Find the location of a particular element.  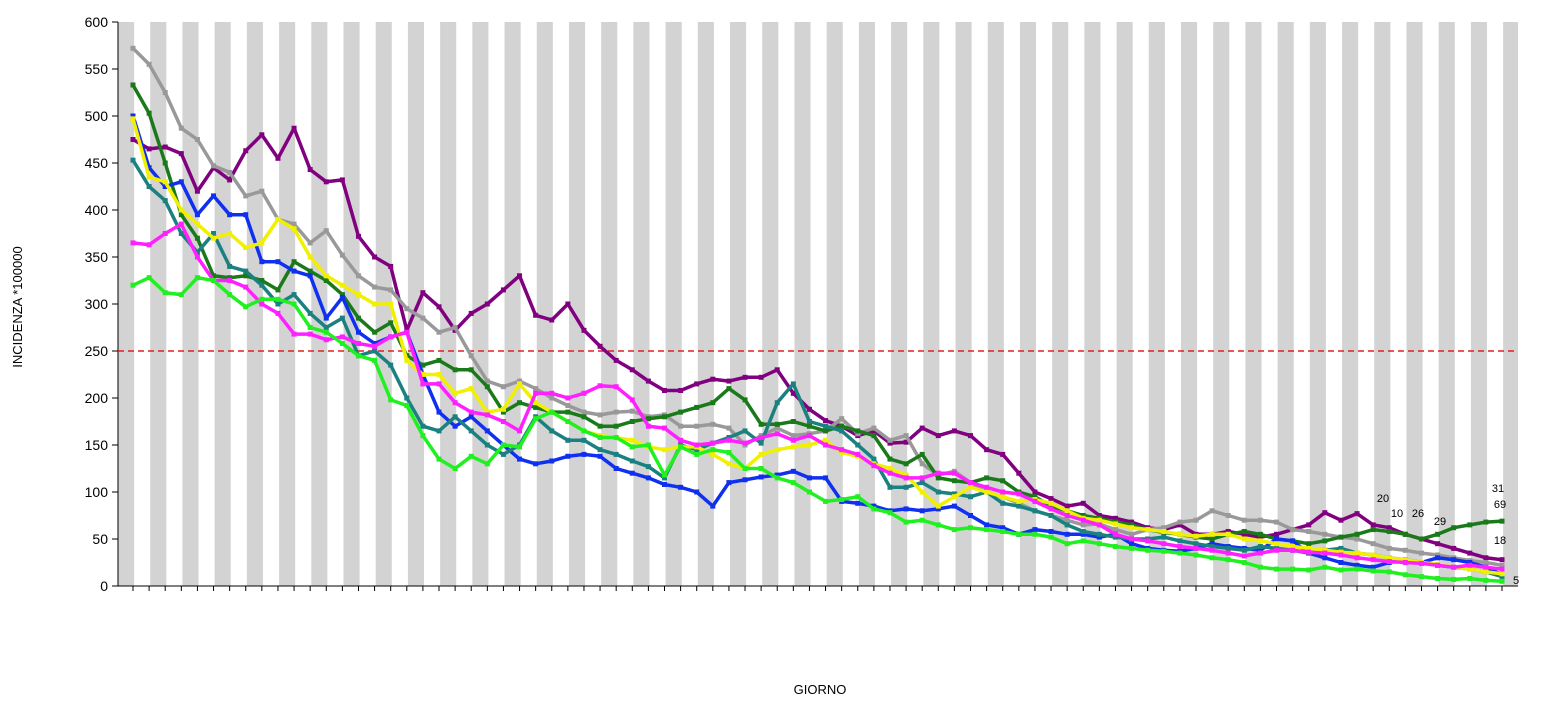

y-tick-label: 50 is located at coordinates (100, 539).